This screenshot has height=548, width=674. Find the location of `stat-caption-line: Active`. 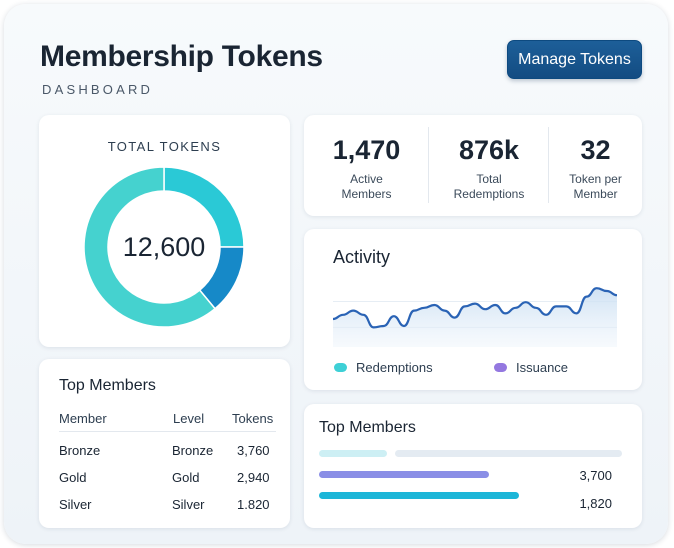

stat-caption-line: Active is located at coordinates (366, 179).